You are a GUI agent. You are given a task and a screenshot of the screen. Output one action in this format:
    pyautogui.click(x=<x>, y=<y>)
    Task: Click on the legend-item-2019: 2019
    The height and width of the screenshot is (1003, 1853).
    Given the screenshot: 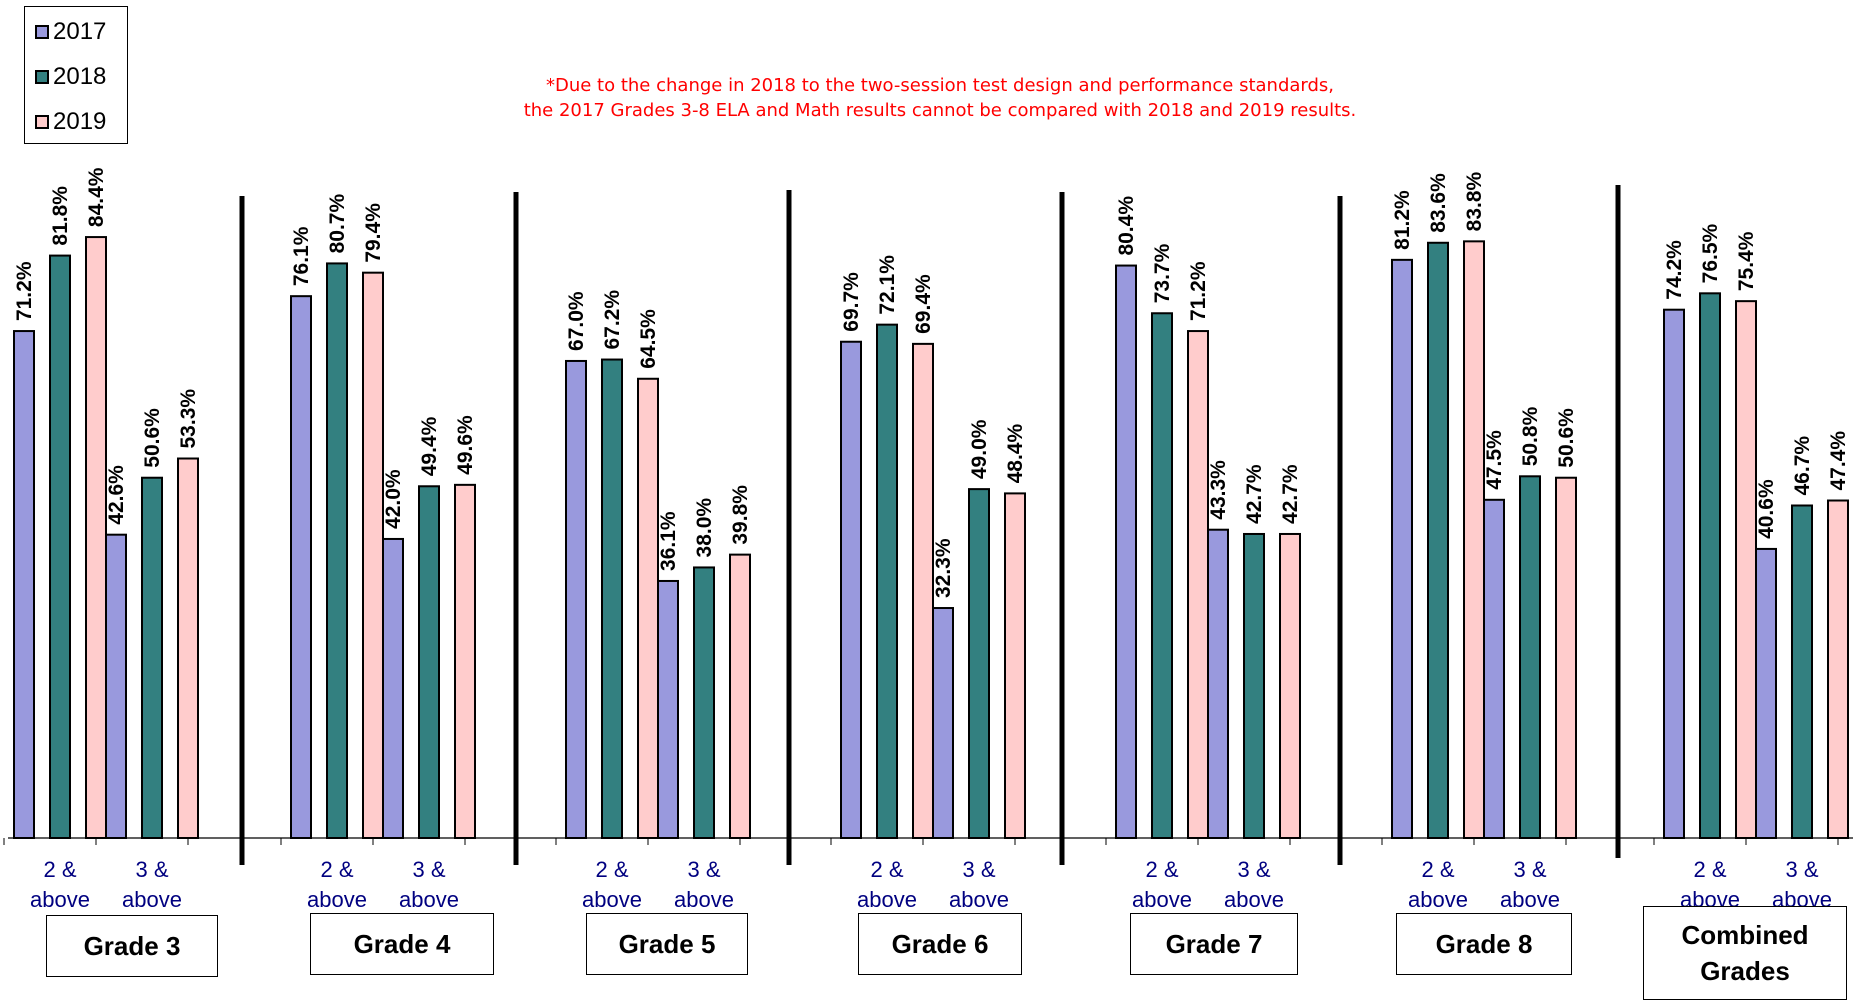 What is the action you would take?
    pyautogui.click(x=70, y=122)
    